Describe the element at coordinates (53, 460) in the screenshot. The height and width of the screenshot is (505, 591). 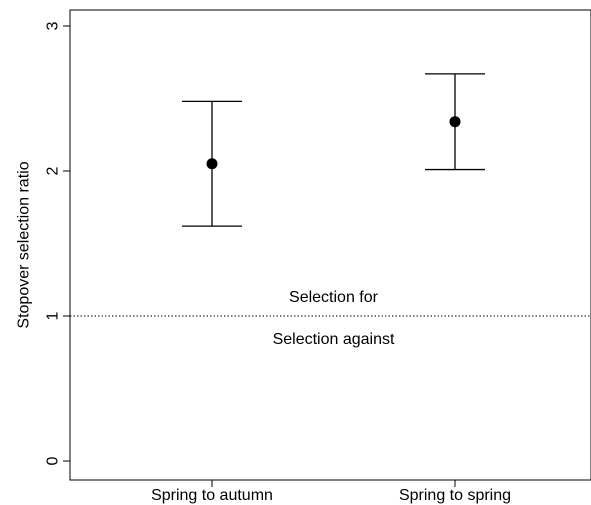
I see `y-tick-label: 0` at that location.